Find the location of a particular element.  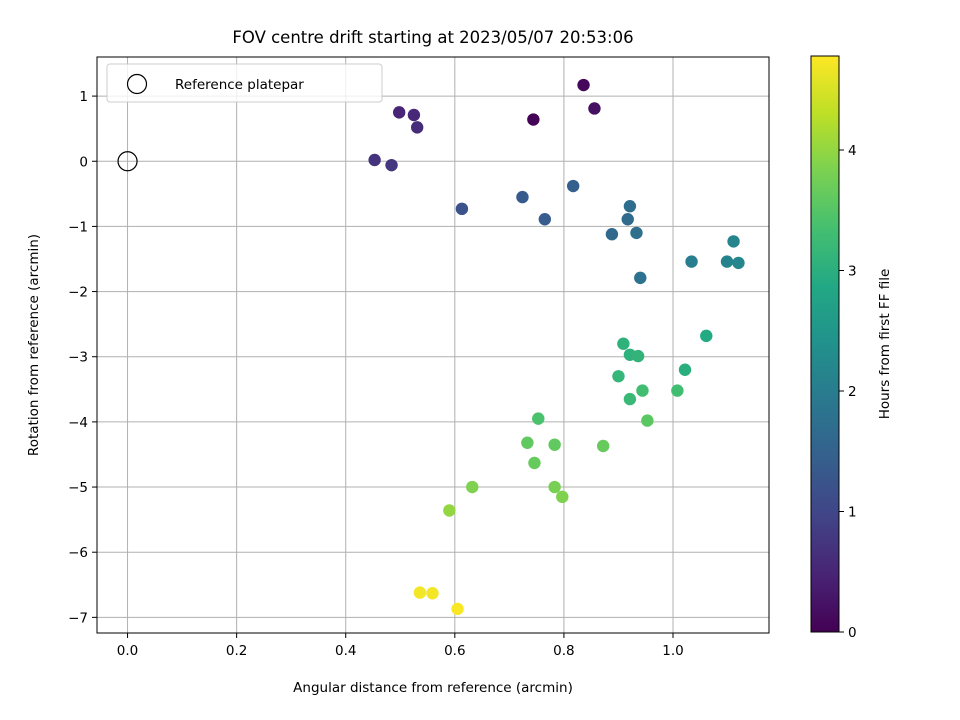

colorbar-tick-label: 0 is located at coordinates (852, 633).